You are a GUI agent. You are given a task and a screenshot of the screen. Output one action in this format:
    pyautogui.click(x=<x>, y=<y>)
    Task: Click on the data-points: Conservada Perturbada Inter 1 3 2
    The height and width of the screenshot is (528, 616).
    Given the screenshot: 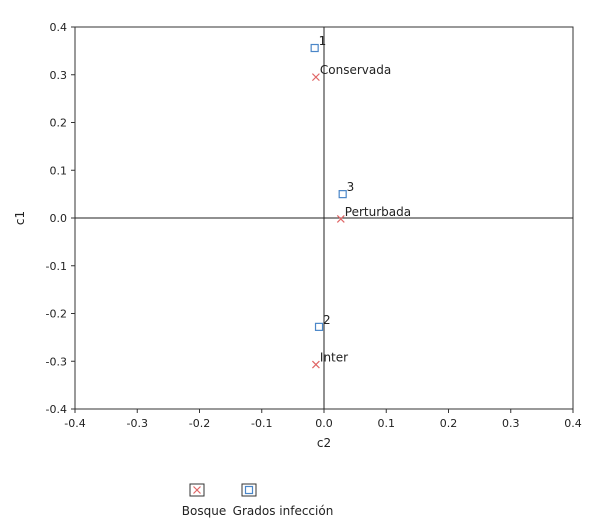 What is the action you would take?
    pyautogui.click(x=360, y=201)
    